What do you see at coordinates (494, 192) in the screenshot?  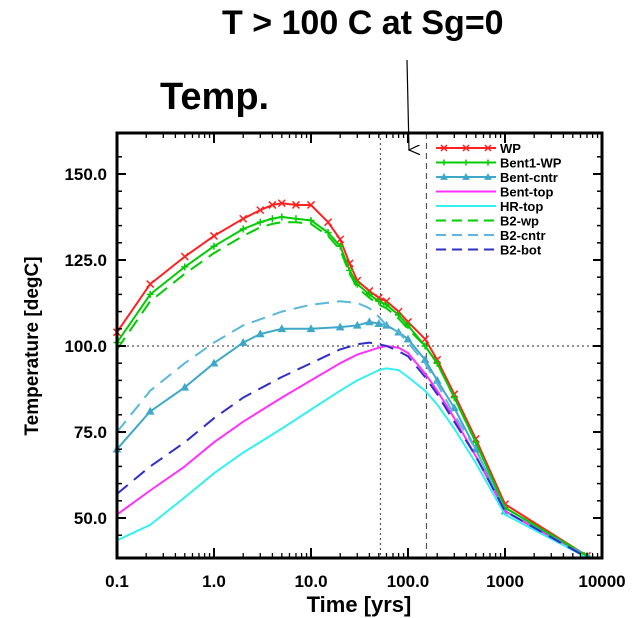 I see `legend-item: Bent-top` at bounding box center [494, 192].